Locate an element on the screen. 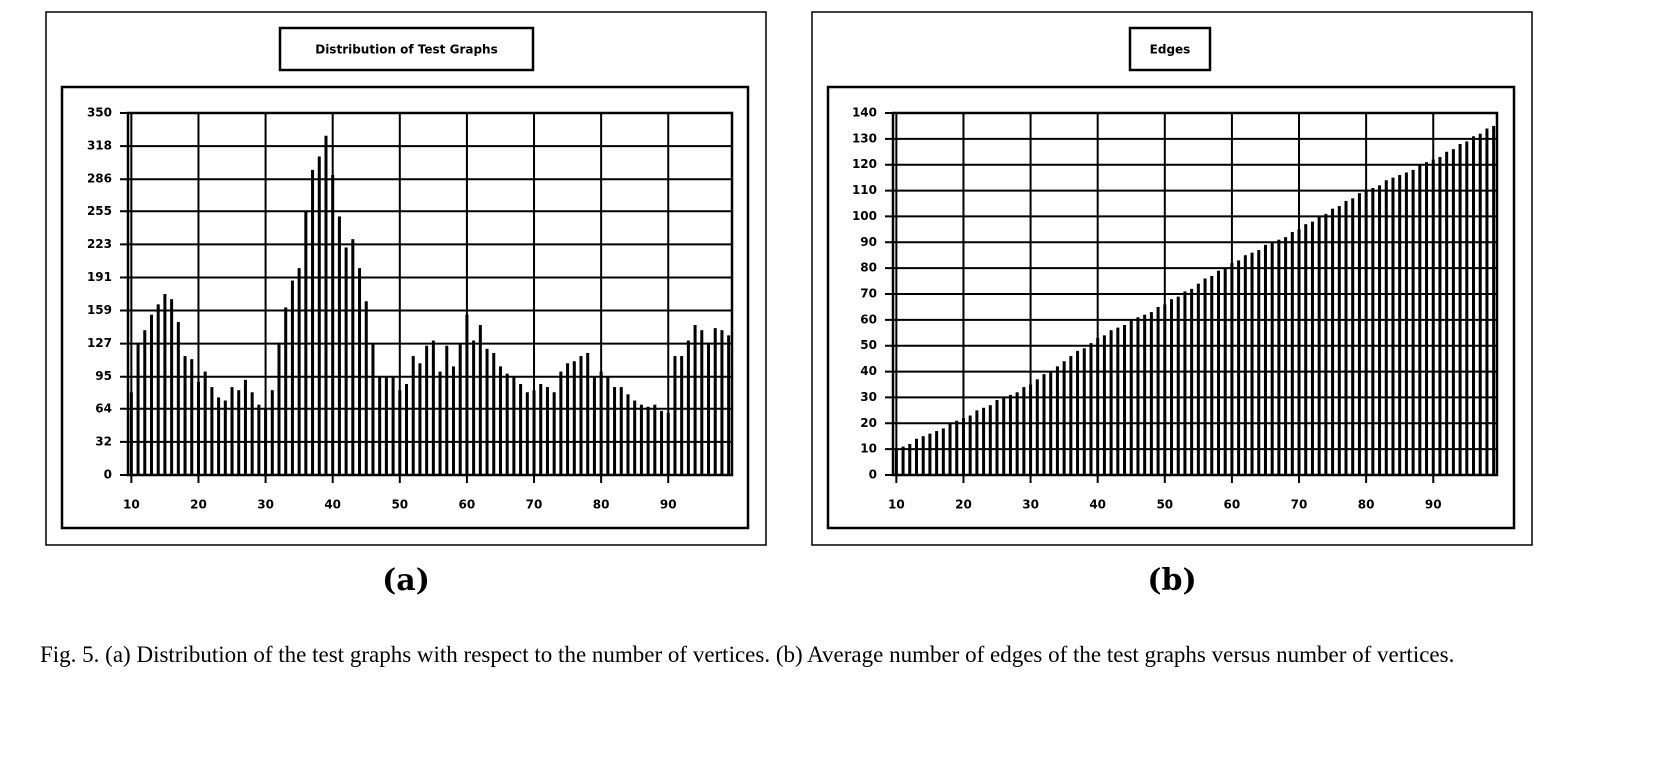 This screenshot has height=778, width=1658. y-tick-label: 0 is located at coordinates (873, 475).